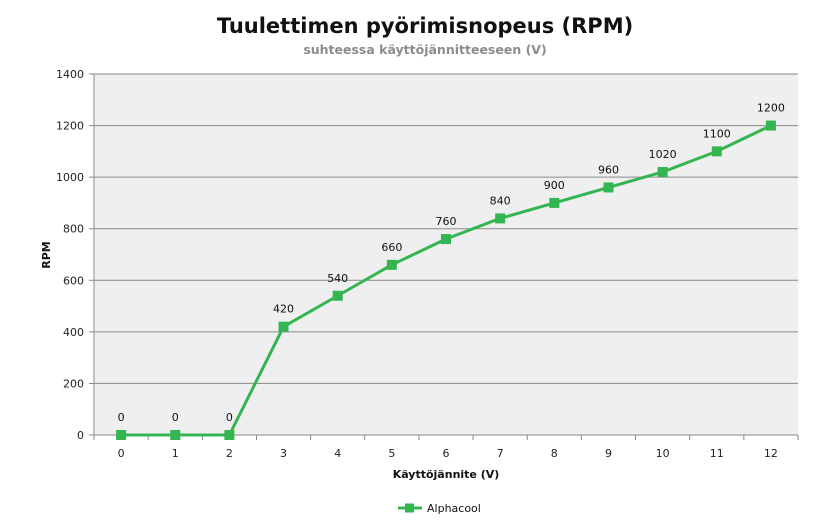  What do you see at coordinates (121, 453) in the screenshot?
I see `x-tick-label: 0` at bounding box center [121, 453].